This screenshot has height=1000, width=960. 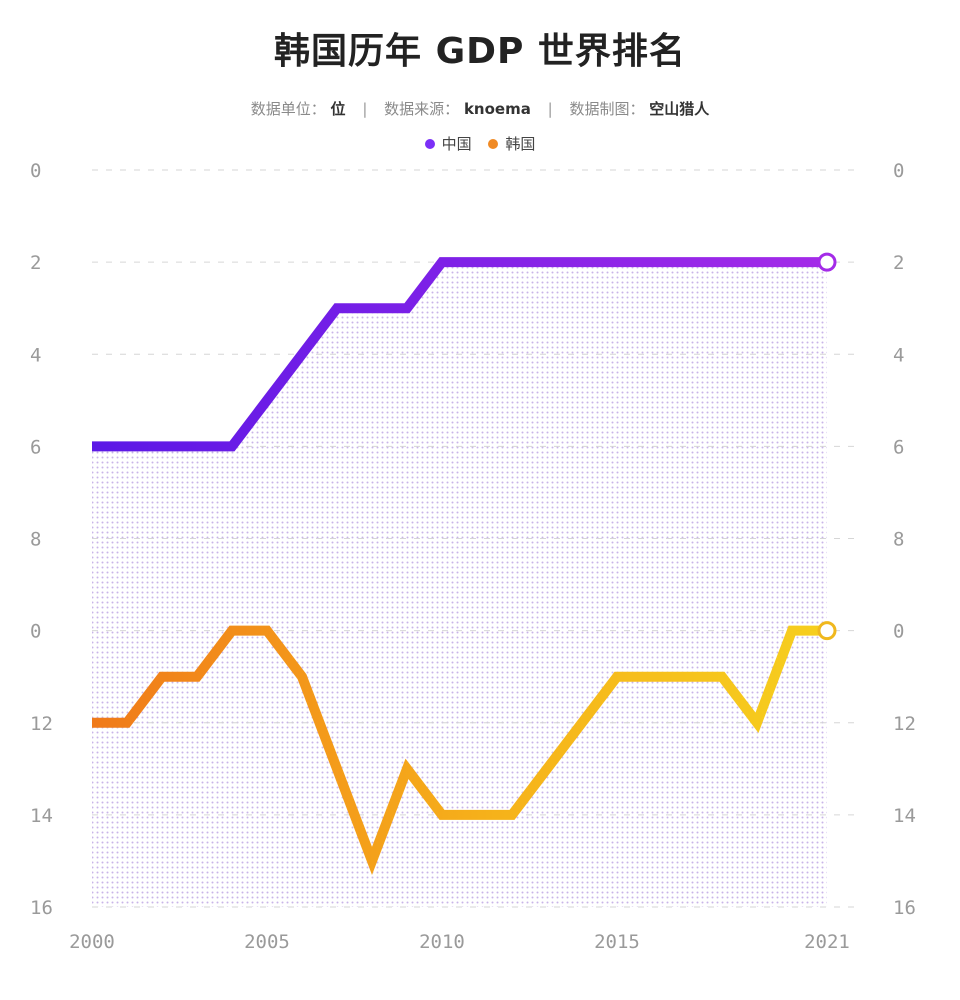 I want to click on y-tick-label-left: 12, so click(x=41, y=724).